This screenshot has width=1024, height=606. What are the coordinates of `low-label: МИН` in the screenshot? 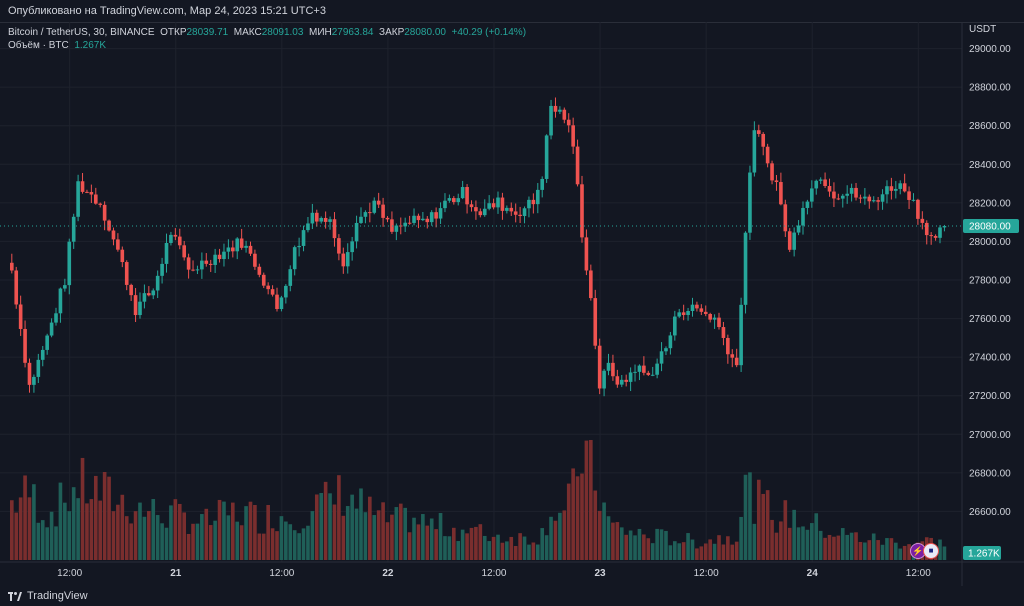 It's located at (320, 32).